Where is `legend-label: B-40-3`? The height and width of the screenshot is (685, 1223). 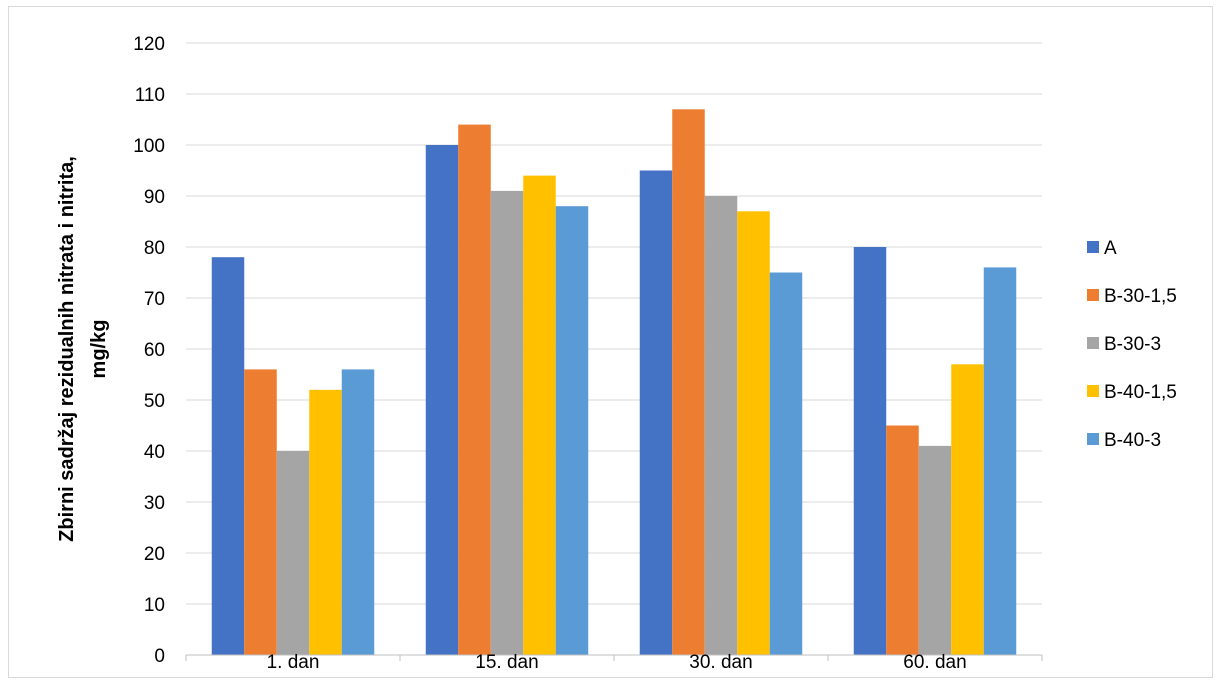
legend-label: B-40-3 is located at coordinates (1132, 440).